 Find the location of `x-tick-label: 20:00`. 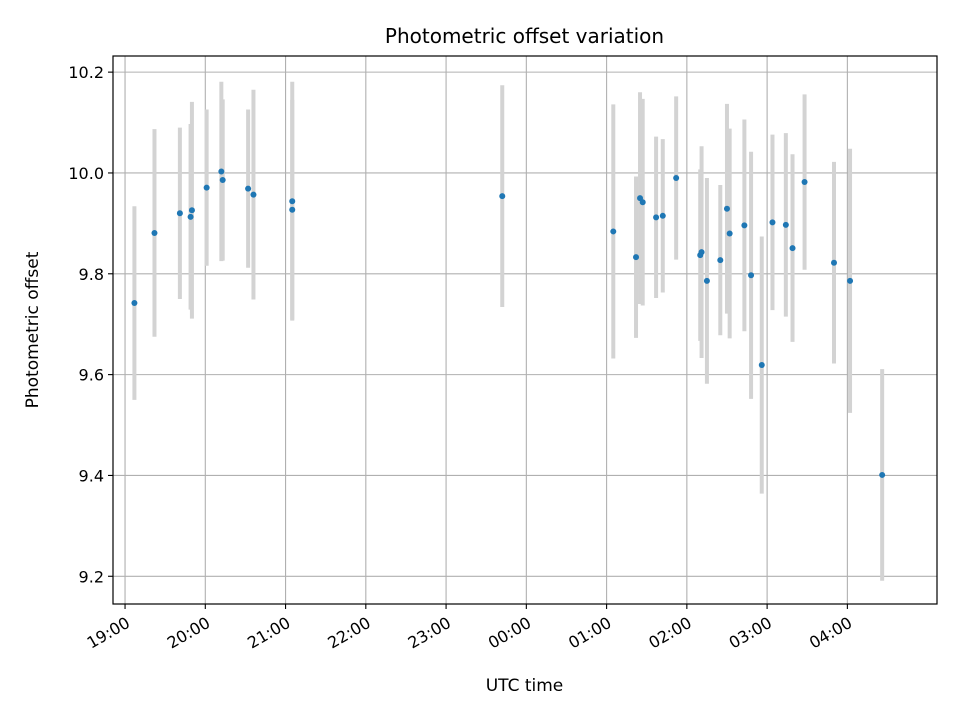

x-tick-label: 20:00 is located at coordinates (188, 633).